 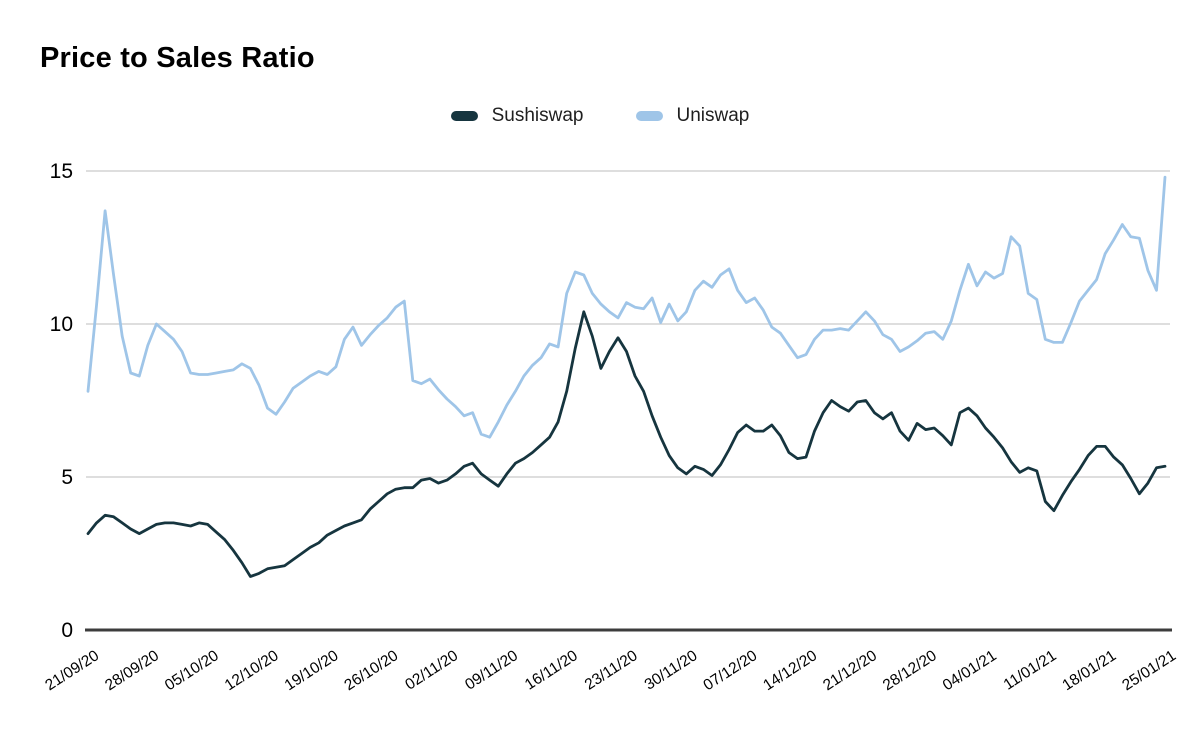 I want to click on x-axis-label: 28/12/20, so click(x=910, y=670).